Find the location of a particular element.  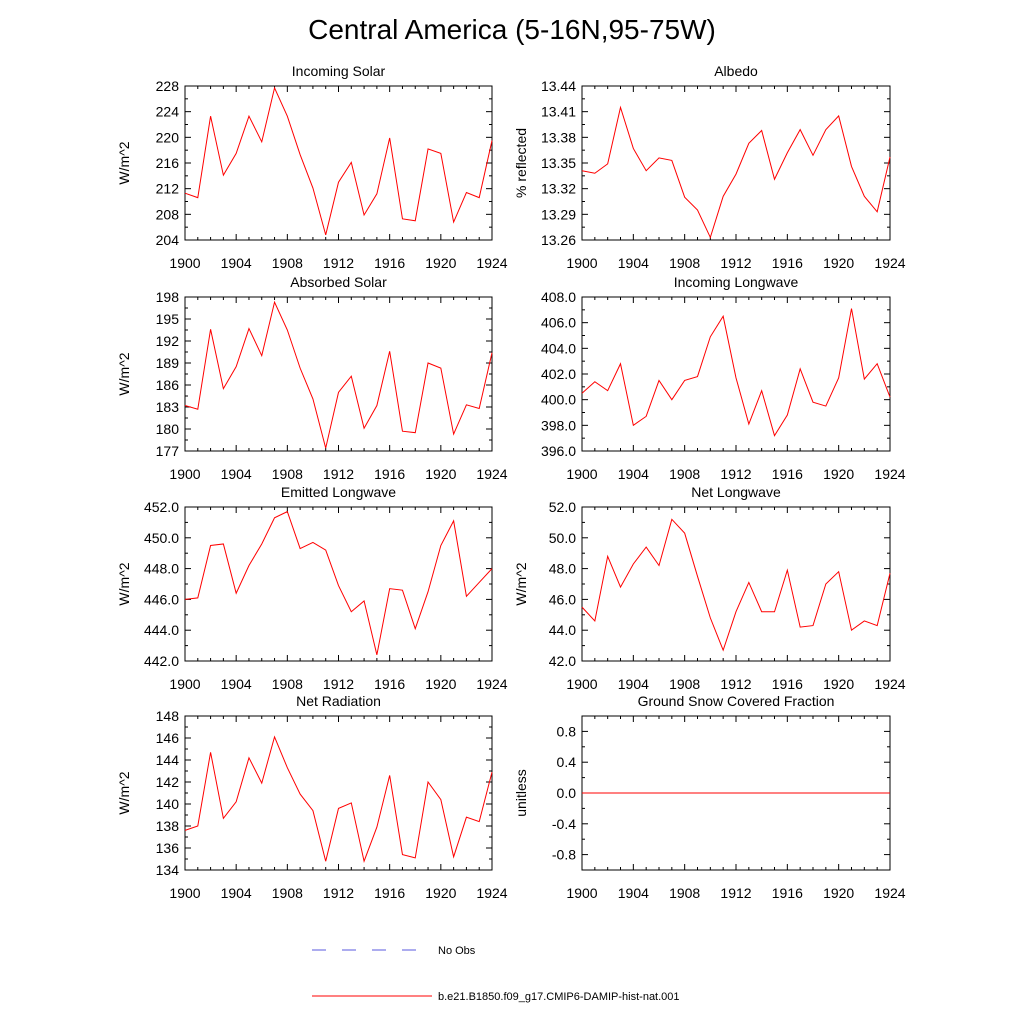

chart-net-radiation-xtick-label: 1900 is located at coordinates (184, 893).